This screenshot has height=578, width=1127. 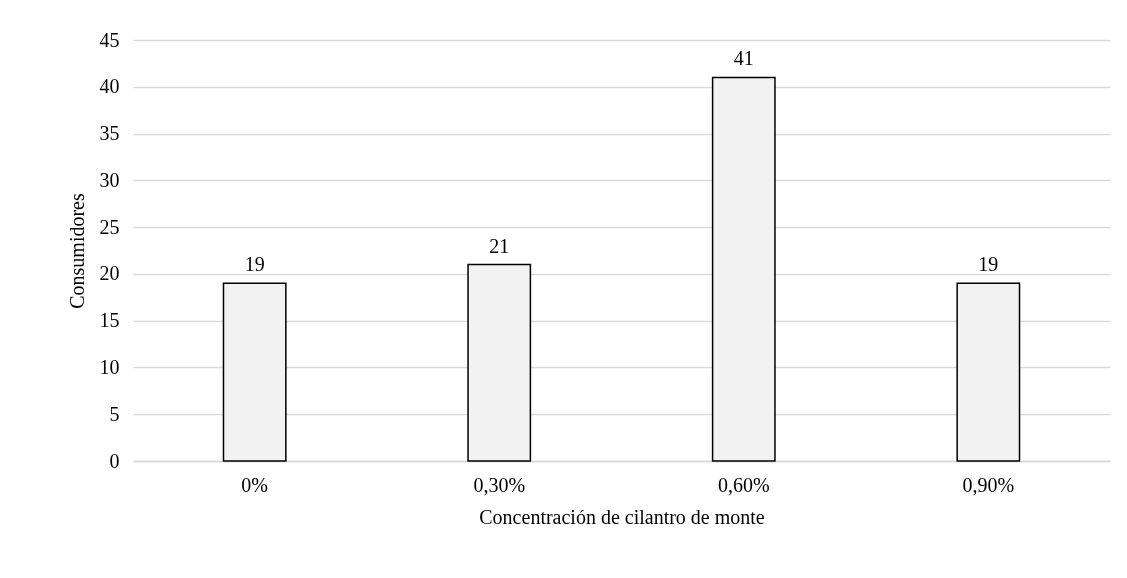 What do you see at coordinates (114, 413) in the screenshot?
I see `y-tick-label: 5` at bounding box center [114, 413].